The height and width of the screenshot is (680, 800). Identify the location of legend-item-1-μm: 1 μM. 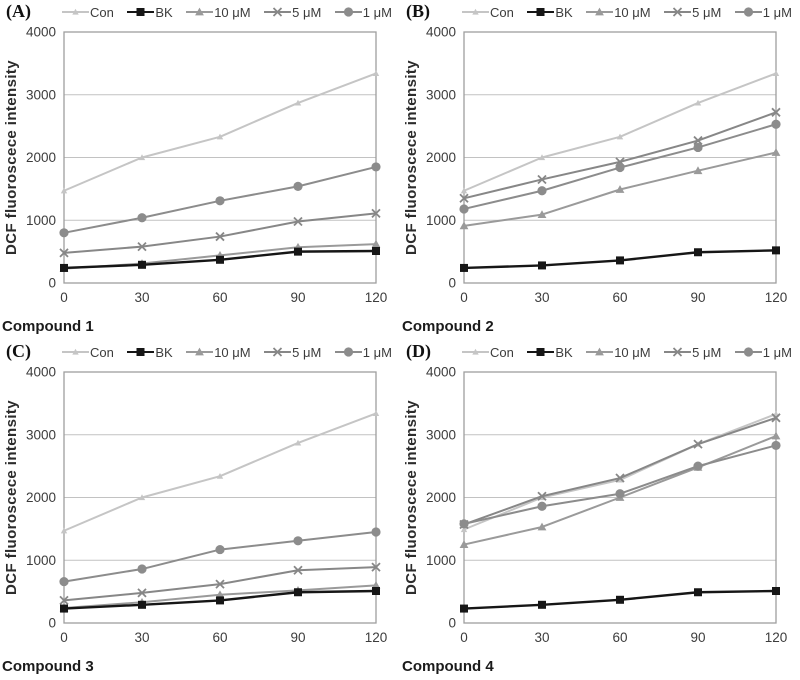
(363, 352).